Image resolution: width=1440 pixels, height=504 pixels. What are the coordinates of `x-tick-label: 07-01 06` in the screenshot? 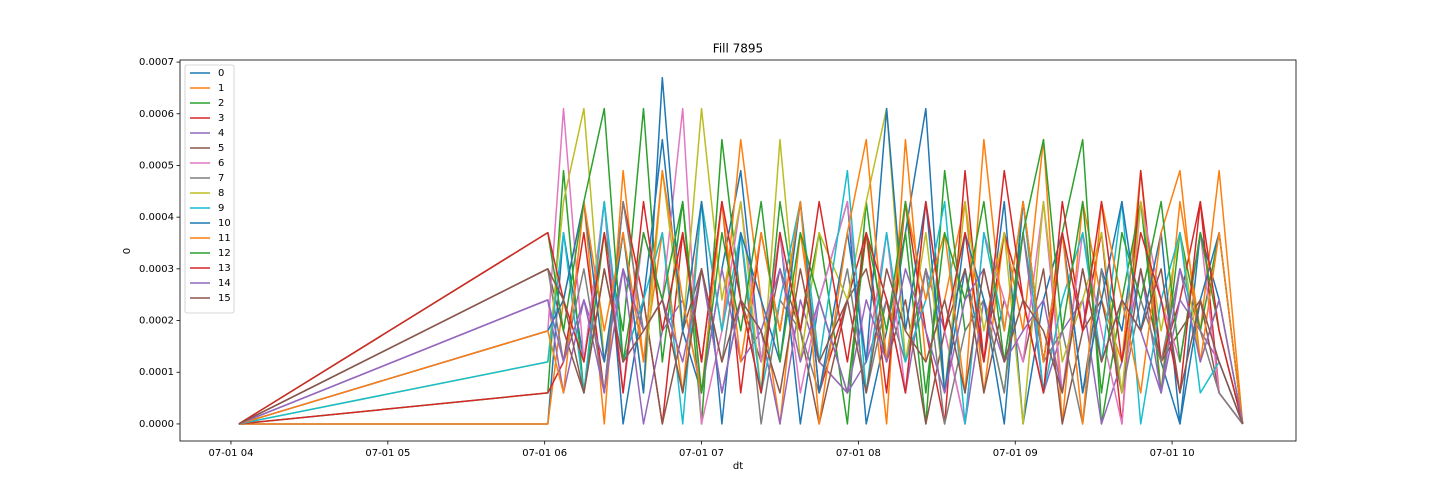 It's located at (544, 453).